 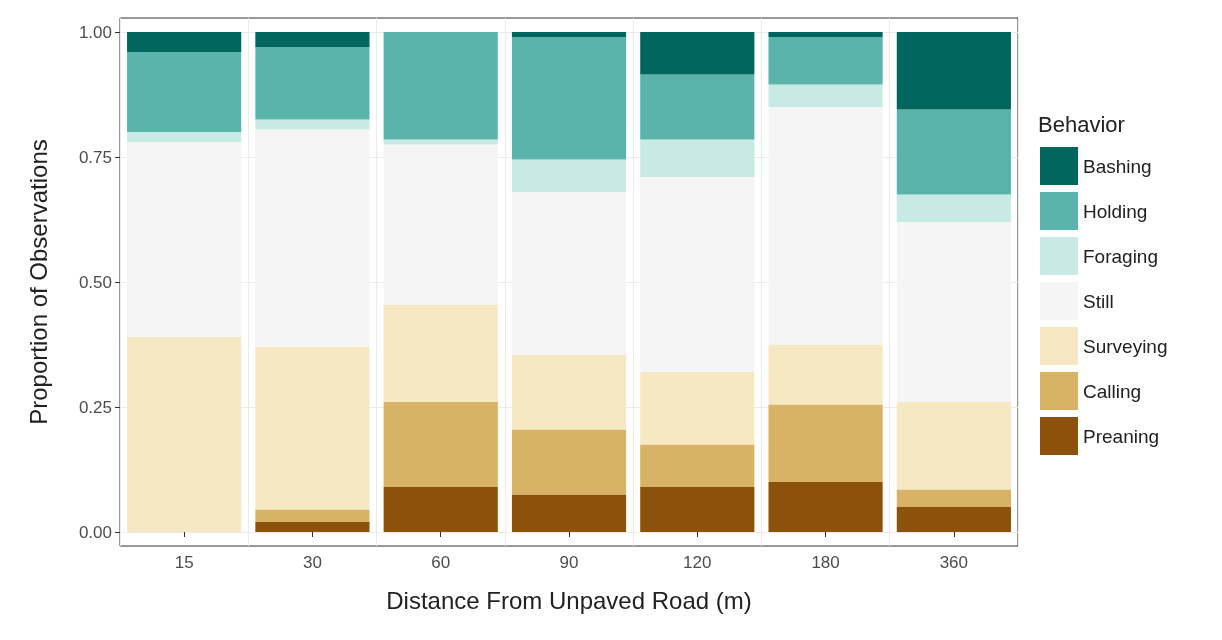 What do you see at coordinates (441, 562) in the screenshot?
I see `x-tick-label: 60` at bounding box center [441, 562].